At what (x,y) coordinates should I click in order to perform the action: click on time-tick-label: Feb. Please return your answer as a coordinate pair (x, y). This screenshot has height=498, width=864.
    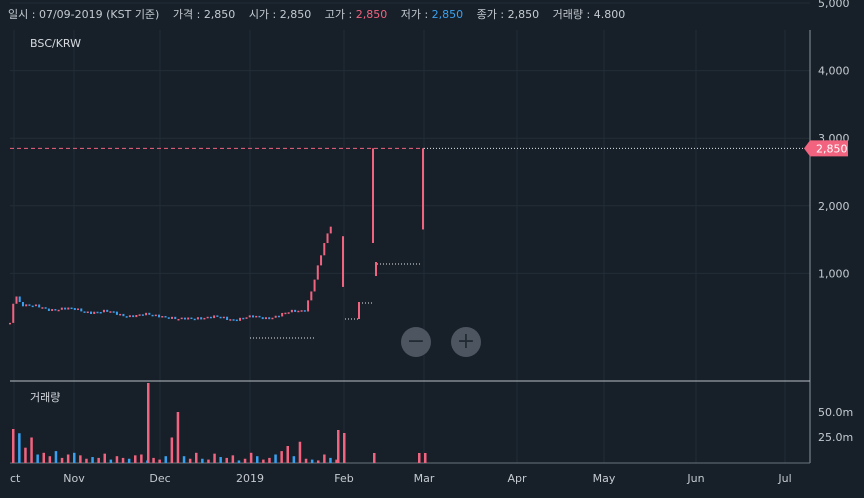
    Looking at the image, I should click on (343, 478).